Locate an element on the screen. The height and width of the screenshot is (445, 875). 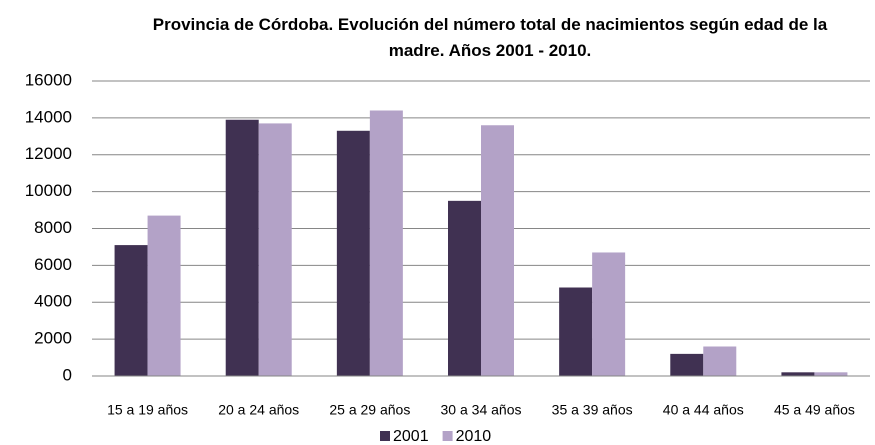
y-tick-label: 14000 is located at coordinates (48, 116).